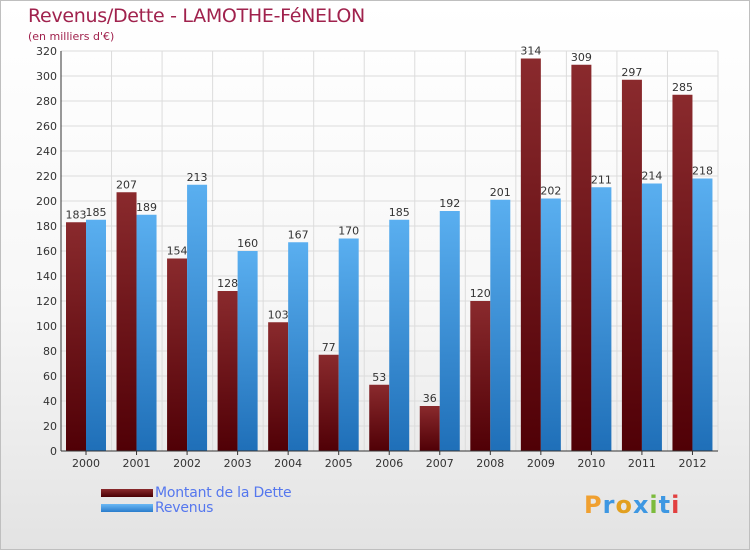 This screenshot has width=750, height=550. Describe the element at coordinates (379, 377) in the screenshot. I see `data-label-dette: 53` at that location.